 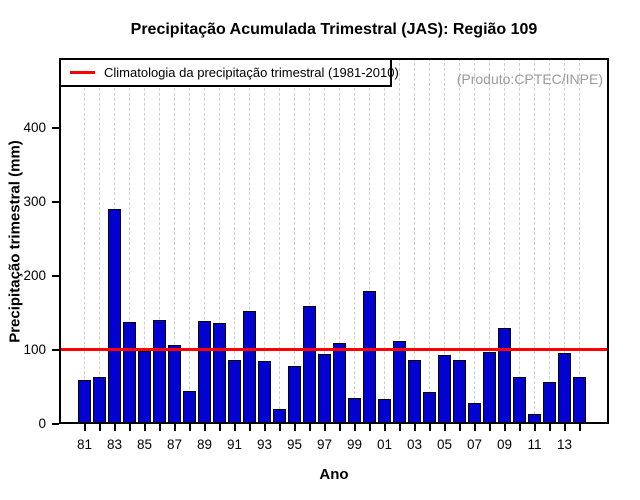 I want to click on x-tick-label-09: 09, so click(x=504, y=444).